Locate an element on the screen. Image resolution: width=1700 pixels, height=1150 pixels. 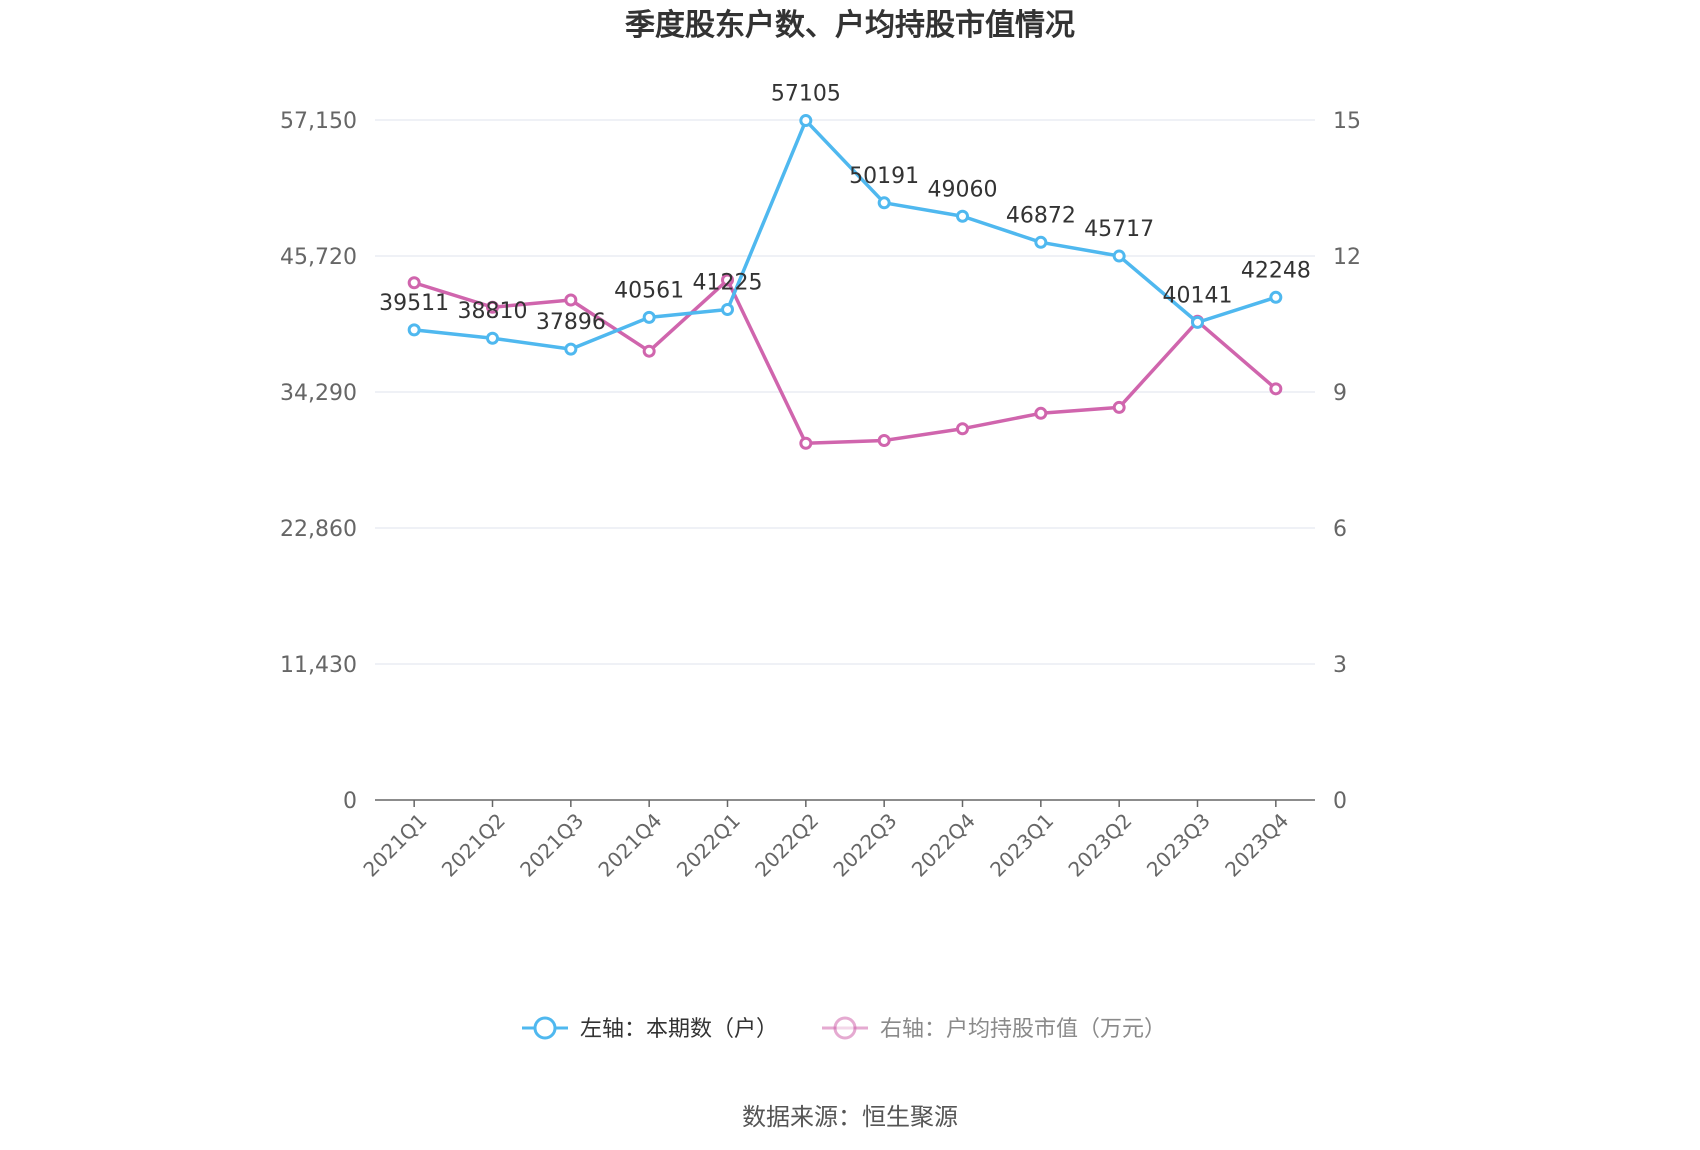
source-note: 数据来源：恒生聚源 is located at coordinates (850, 1117).